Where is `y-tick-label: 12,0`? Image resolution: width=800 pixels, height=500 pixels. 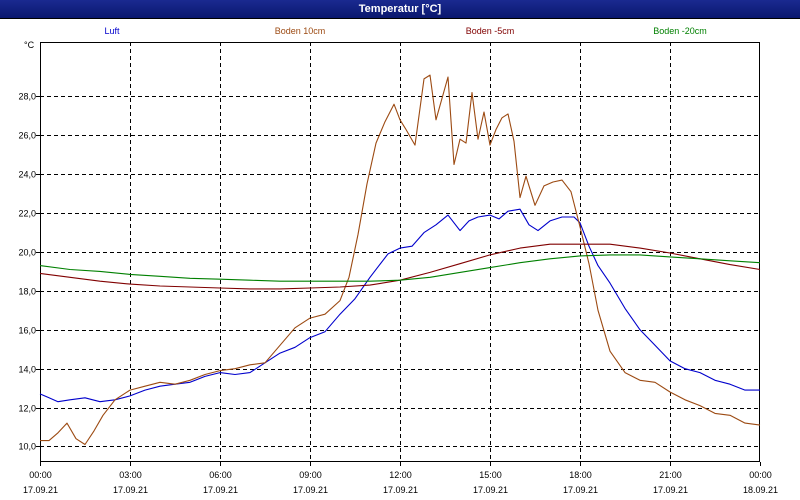 y-tick-label: 12,0 is located at coordinates (27, 409).